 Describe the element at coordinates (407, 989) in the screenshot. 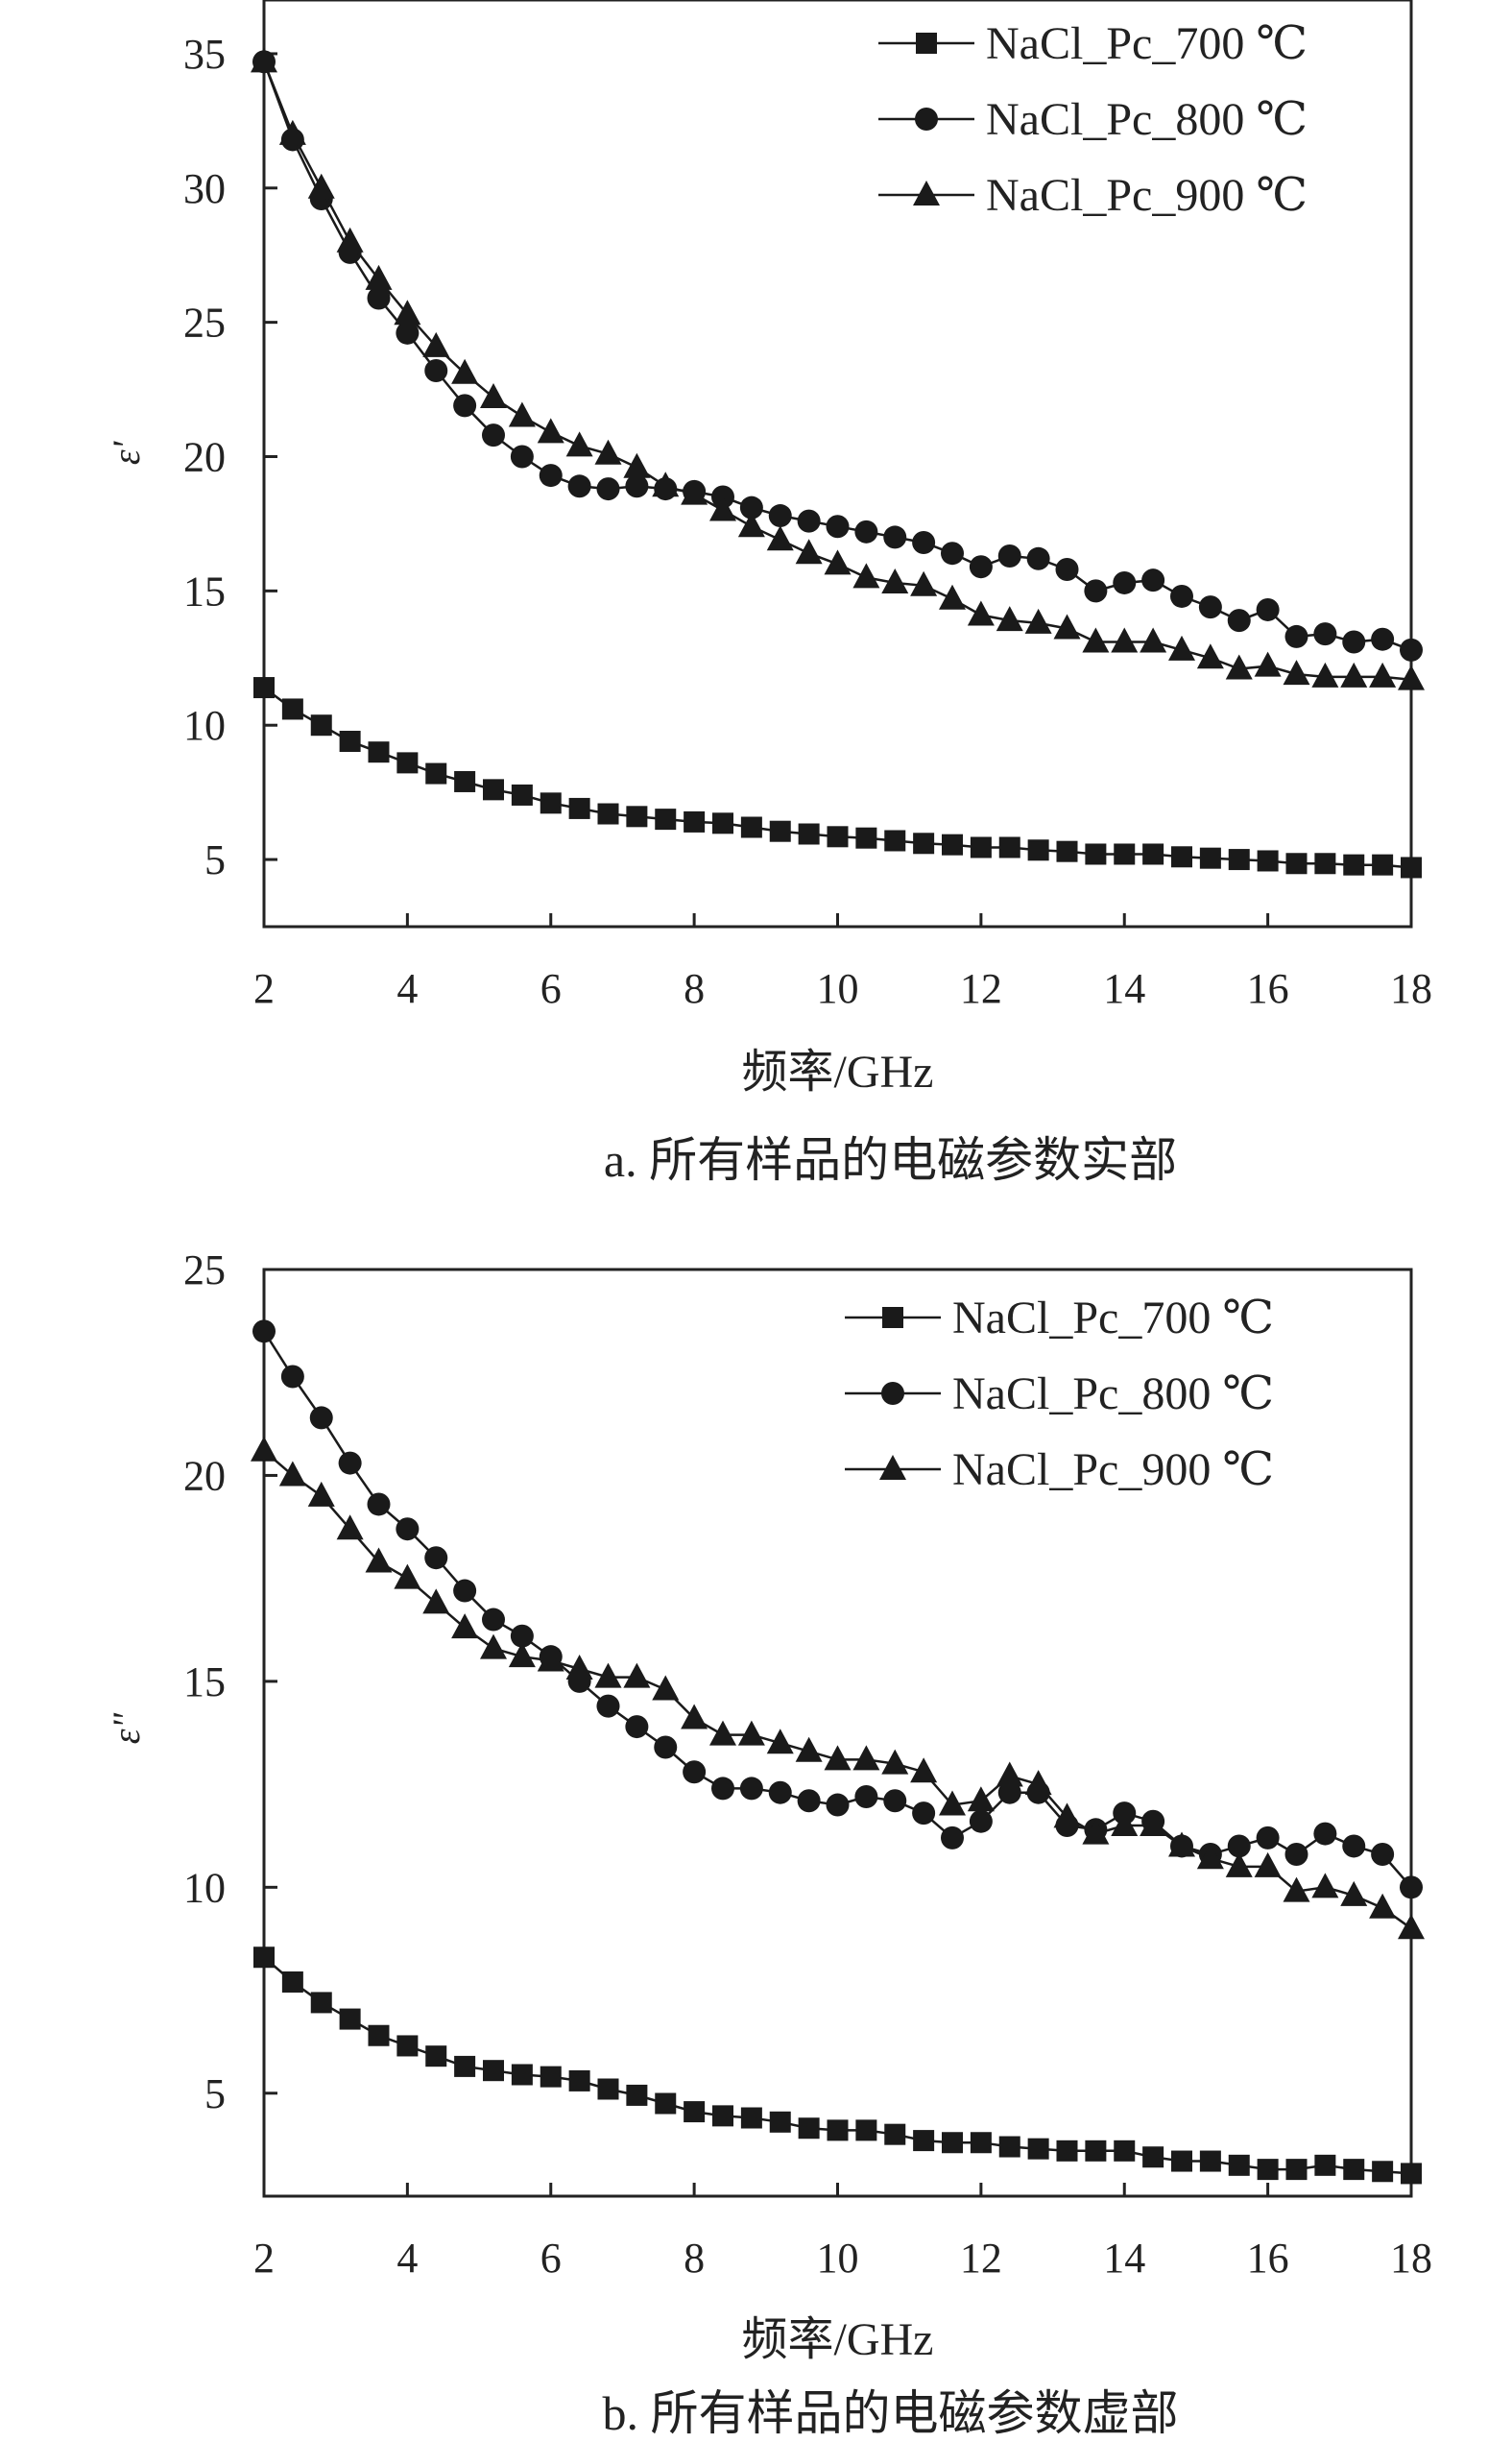

I see `x-tick-label: 4` at that location.